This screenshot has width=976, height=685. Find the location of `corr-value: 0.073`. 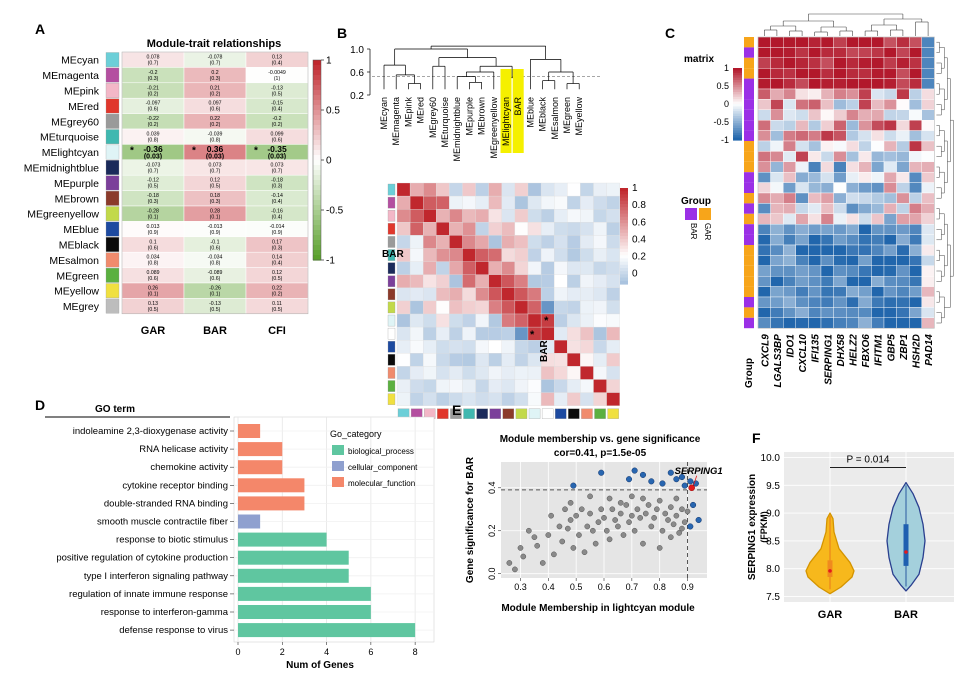

corr-value: 0.073 is located at coordinates (277, 165).